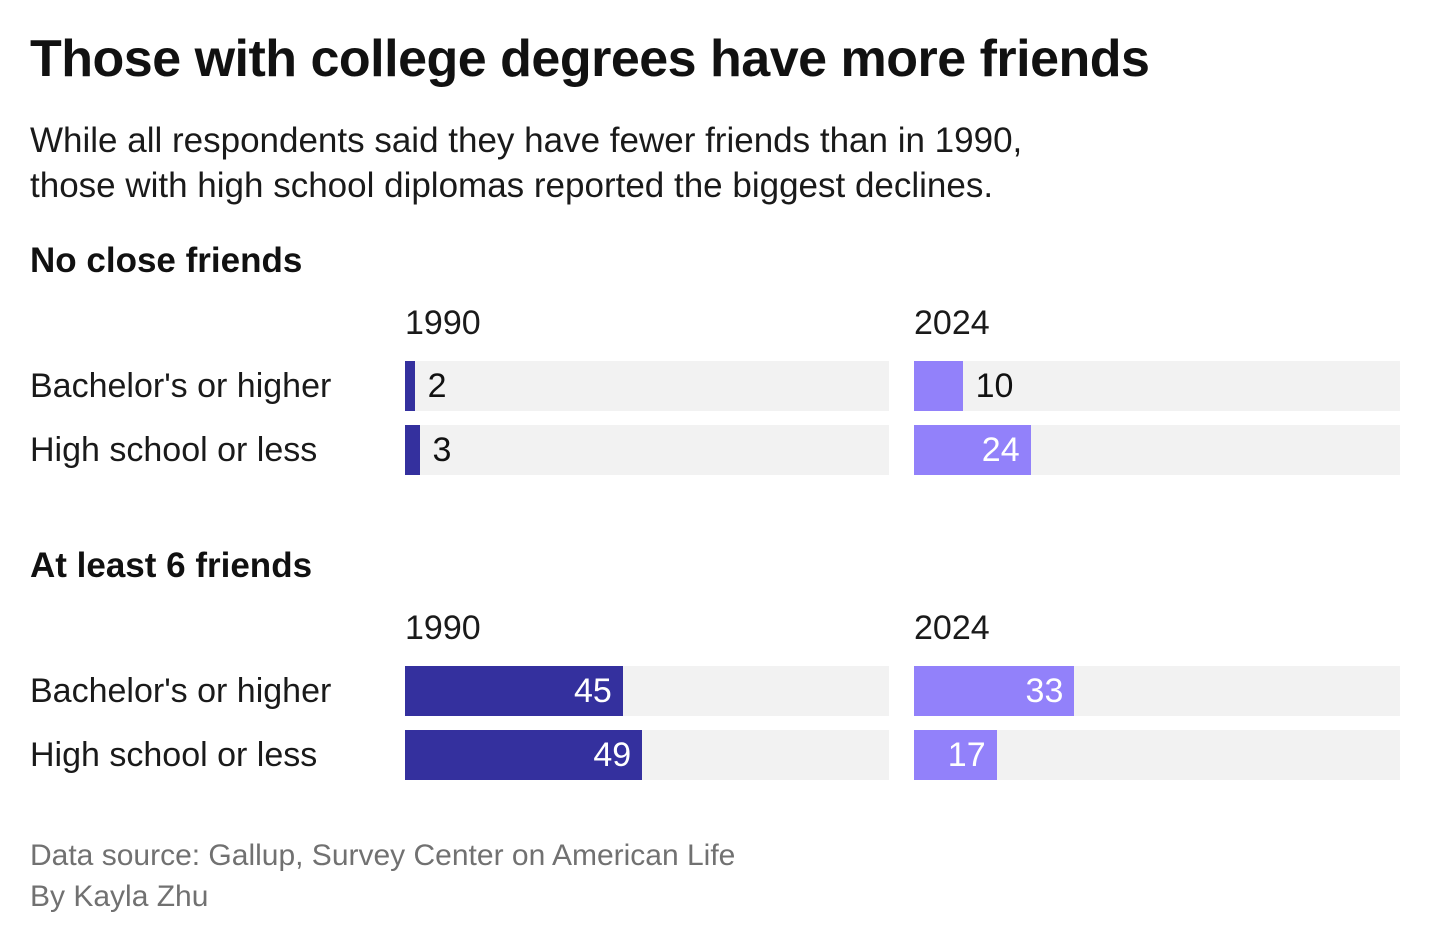  Describe the element at coordinates (442, 450) in the screenshot. I see `bar-value-1990-high-school-or-less: 3` at that location.